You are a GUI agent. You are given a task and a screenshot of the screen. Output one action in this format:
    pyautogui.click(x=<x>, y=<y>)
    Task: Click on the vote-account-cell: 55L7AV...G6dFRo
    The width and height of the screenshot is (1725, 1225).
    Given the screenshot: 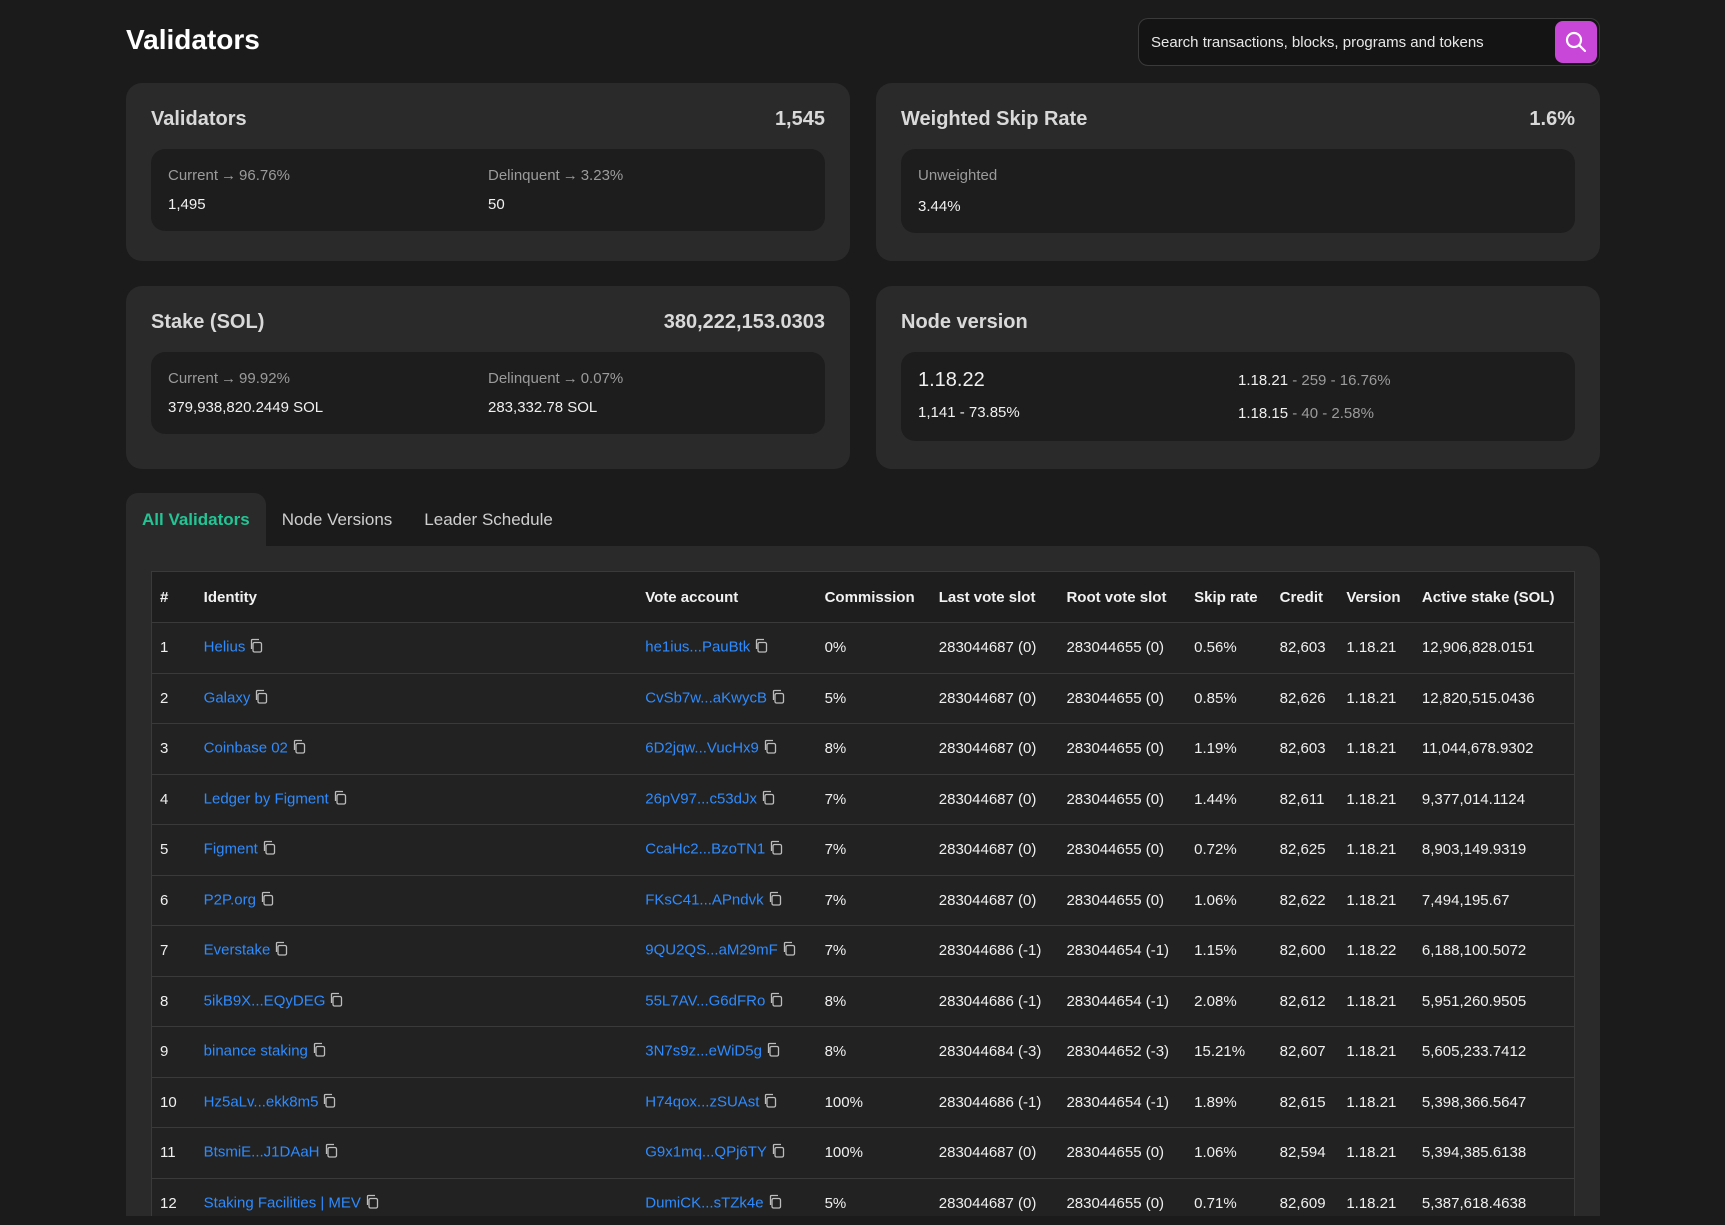 What is the action you would take?
    pyautogui.click(x=727, y=1001)
    